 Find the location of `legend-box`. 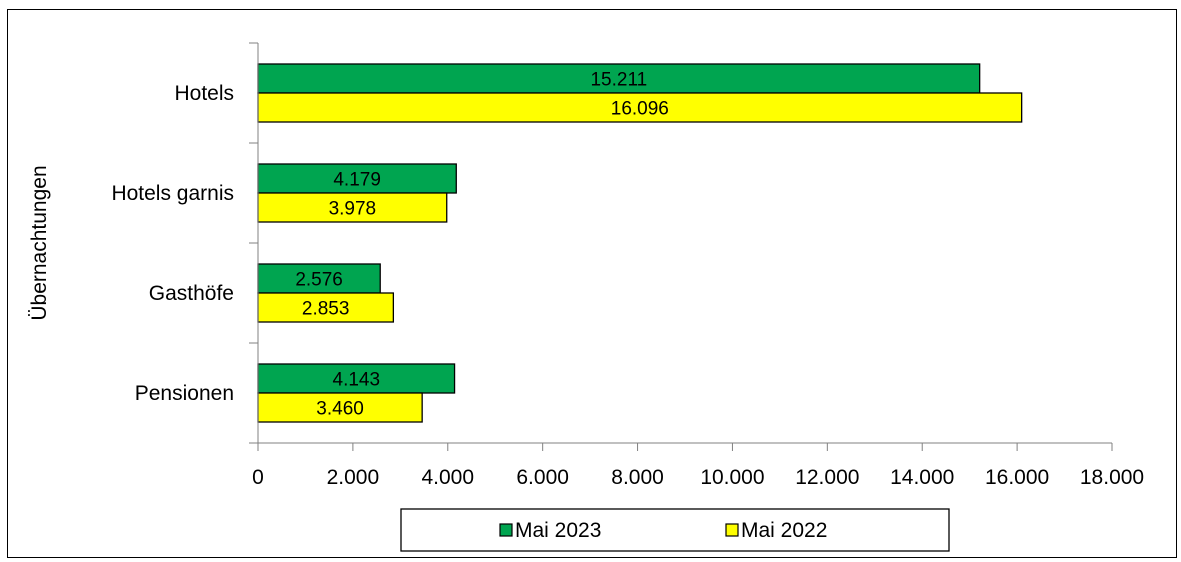

legend-box is located at coordinates (675, 530).